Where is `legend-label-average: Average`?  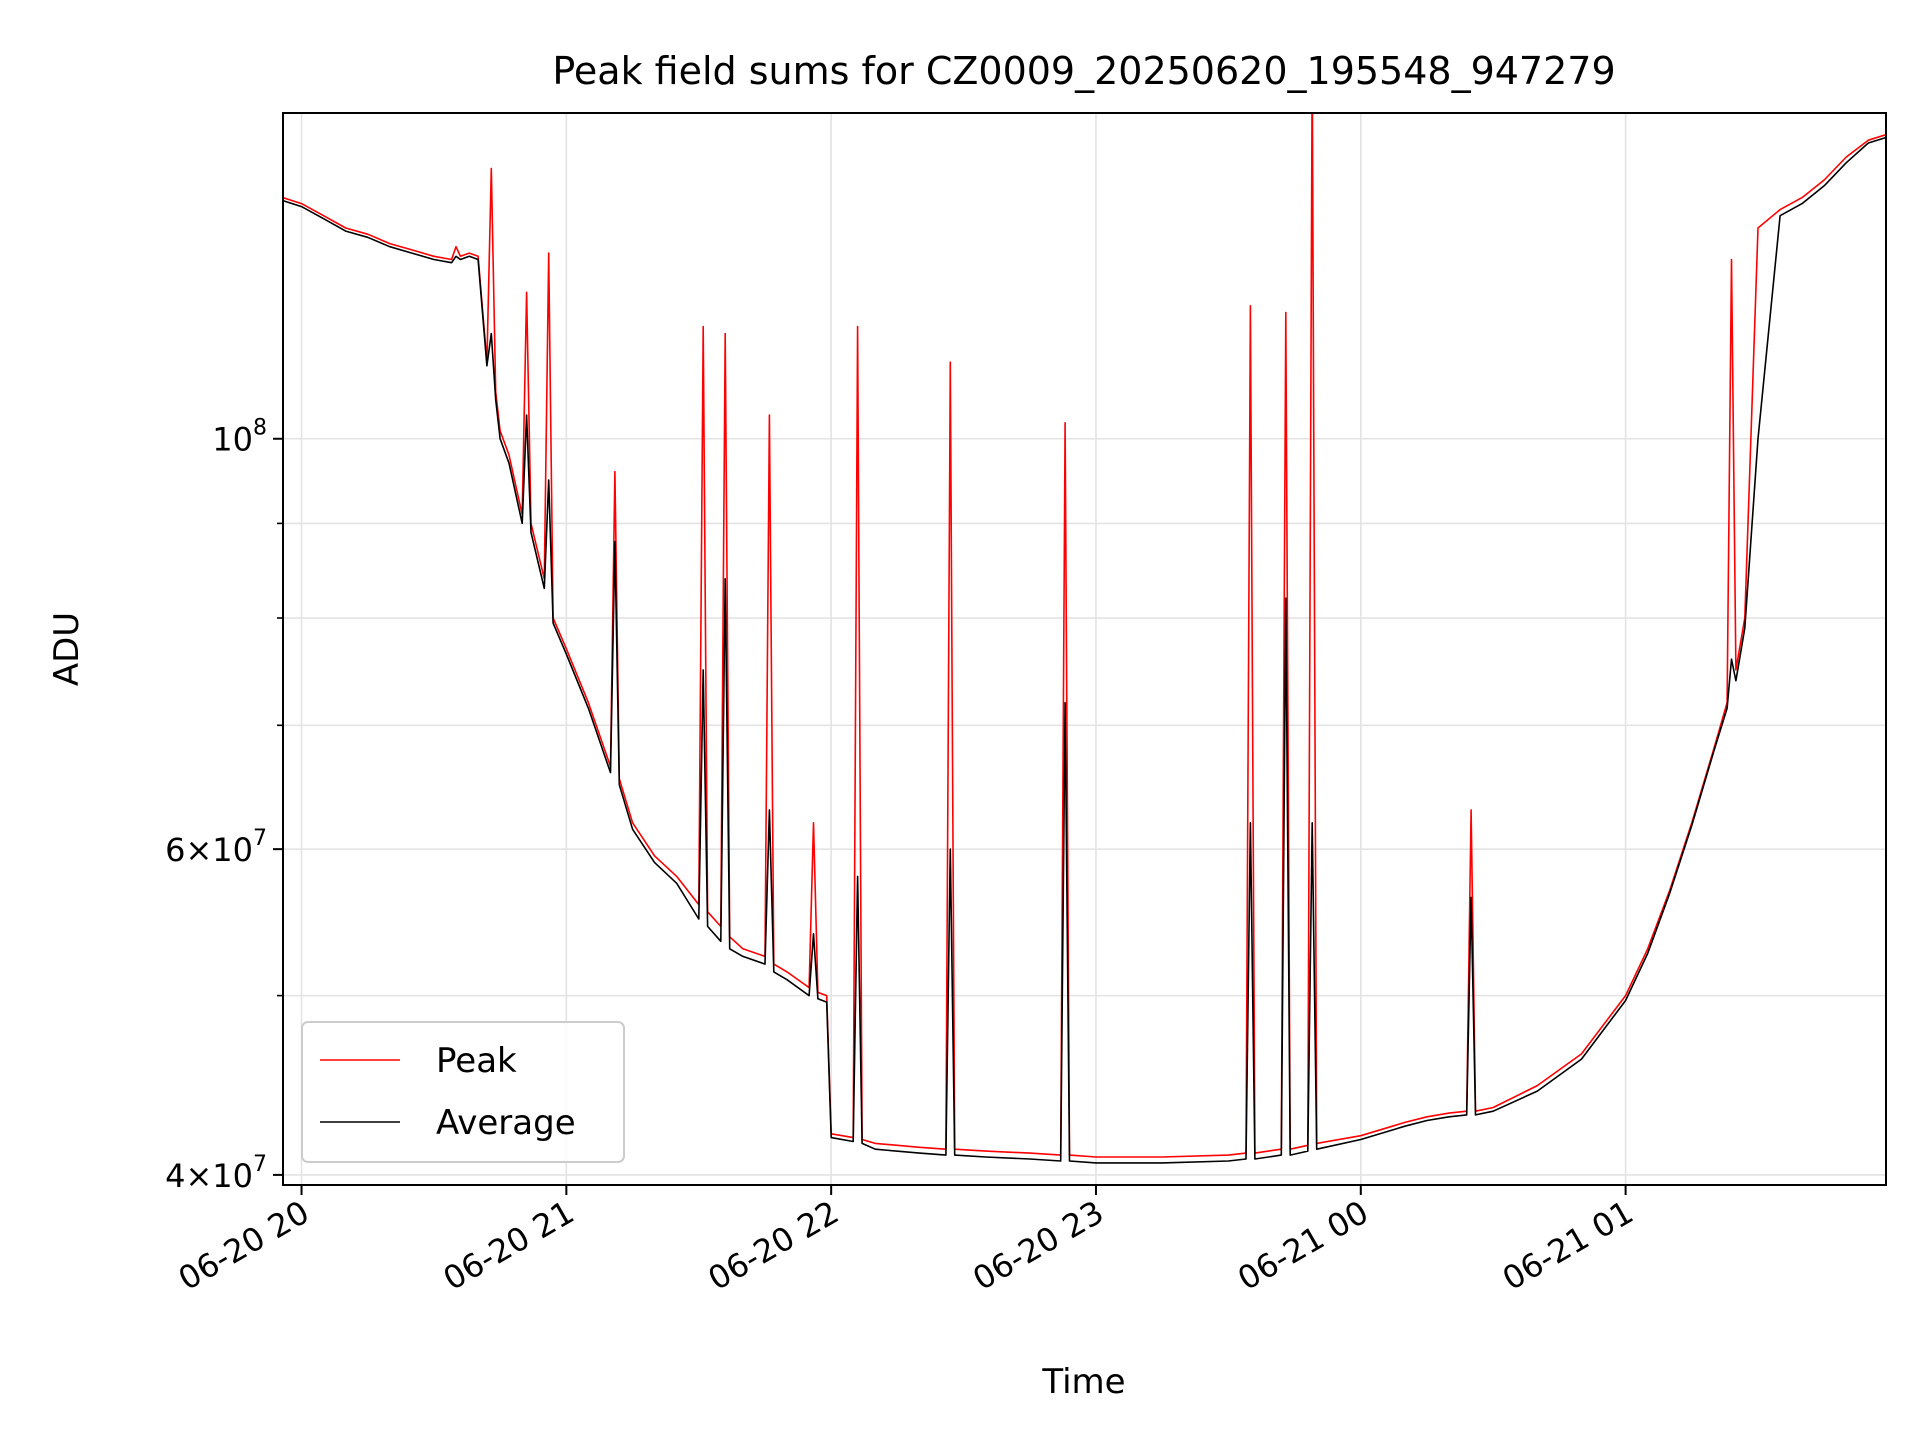 legend-label-average: Average is located at coordinates (506, 1123).